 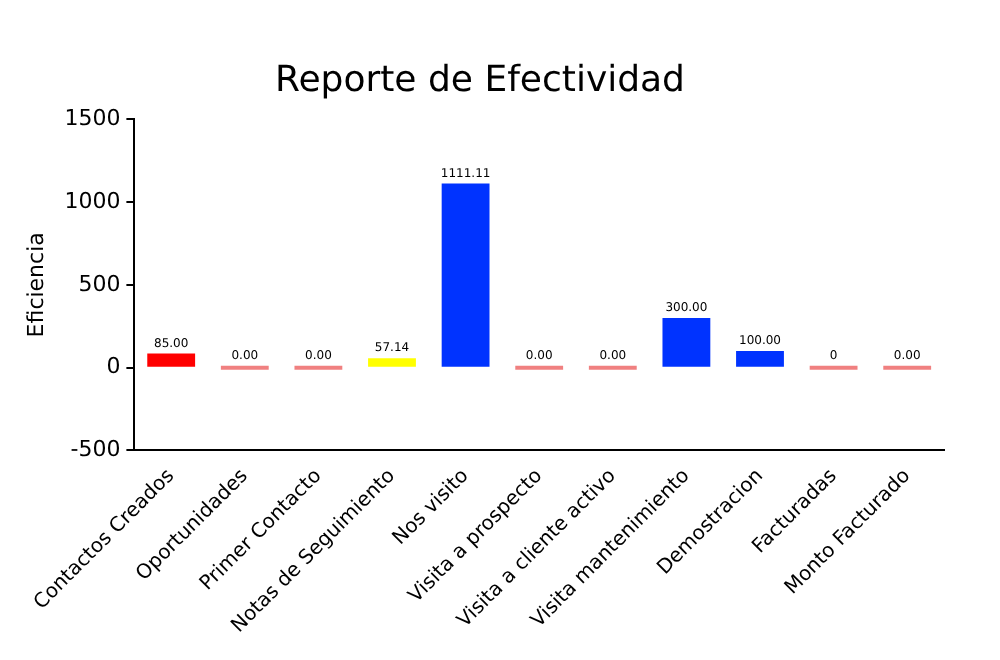 What do you see at coordinates (95, 449) in the screenshot?
I see `y-tick-label: -500` at bounding box center [95, 449].